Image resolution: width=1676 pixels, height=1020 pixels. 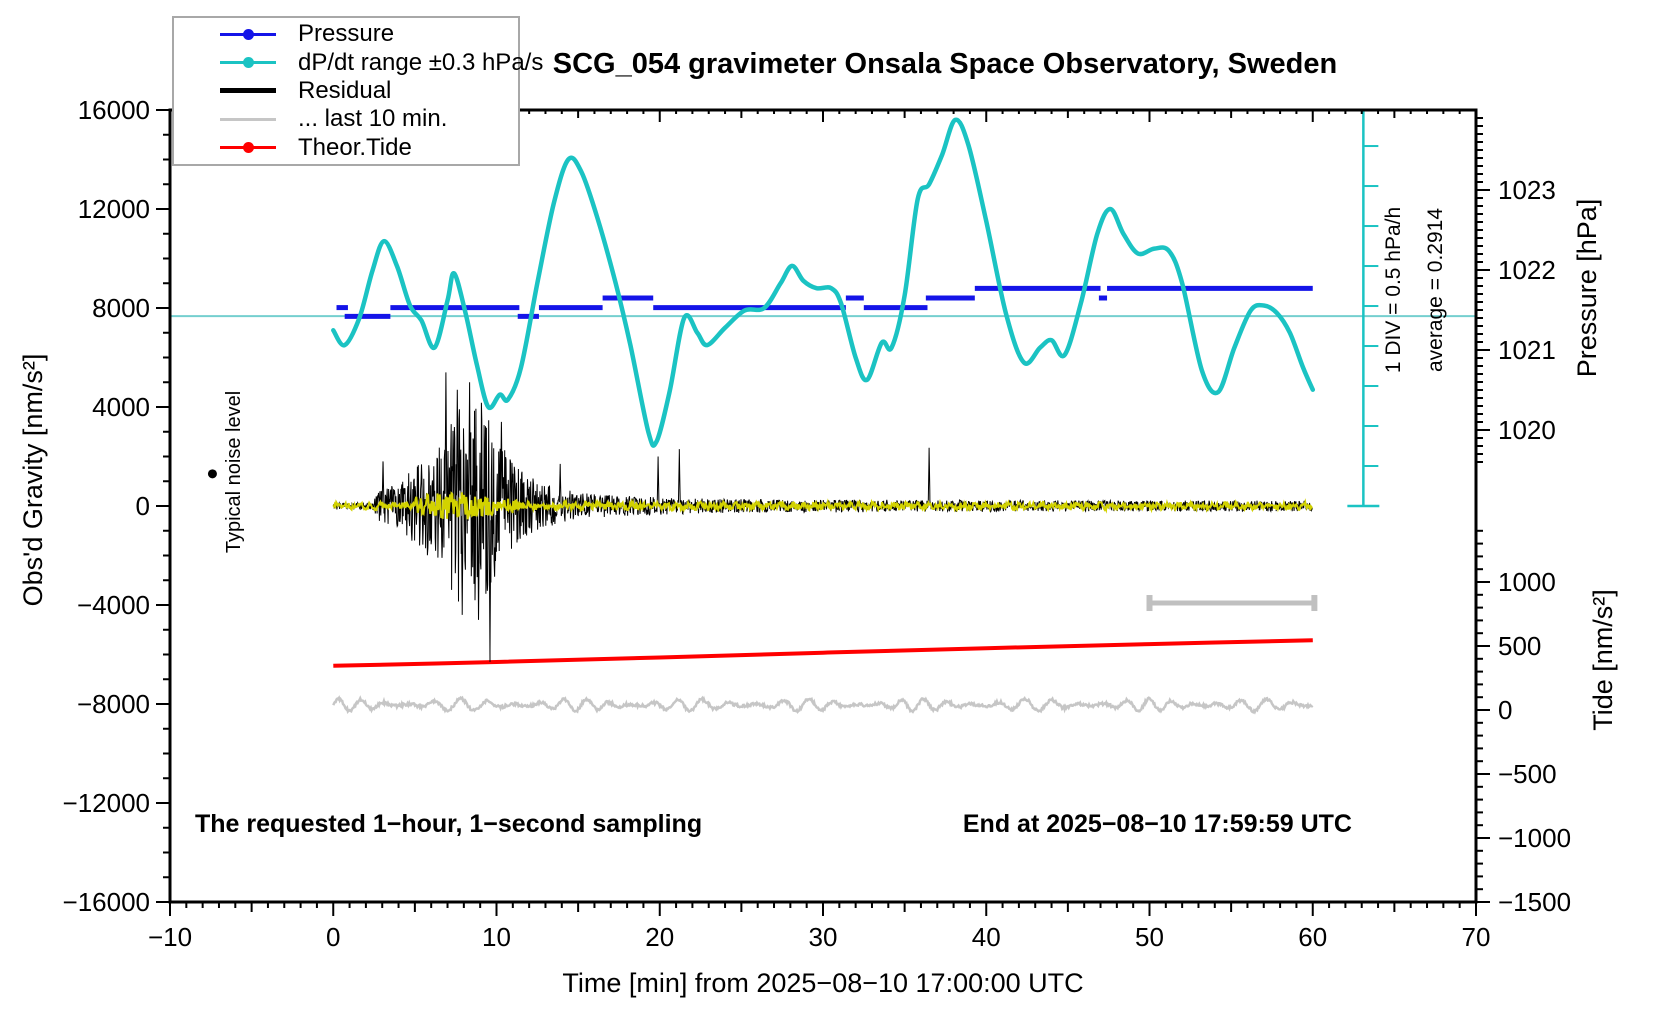 What do you see at coordinates (1393, 290) in the screenshot?
I see `div-scale-label: 1 DIV = 0.5 hPa/h` at bounding box center [1393, 290].